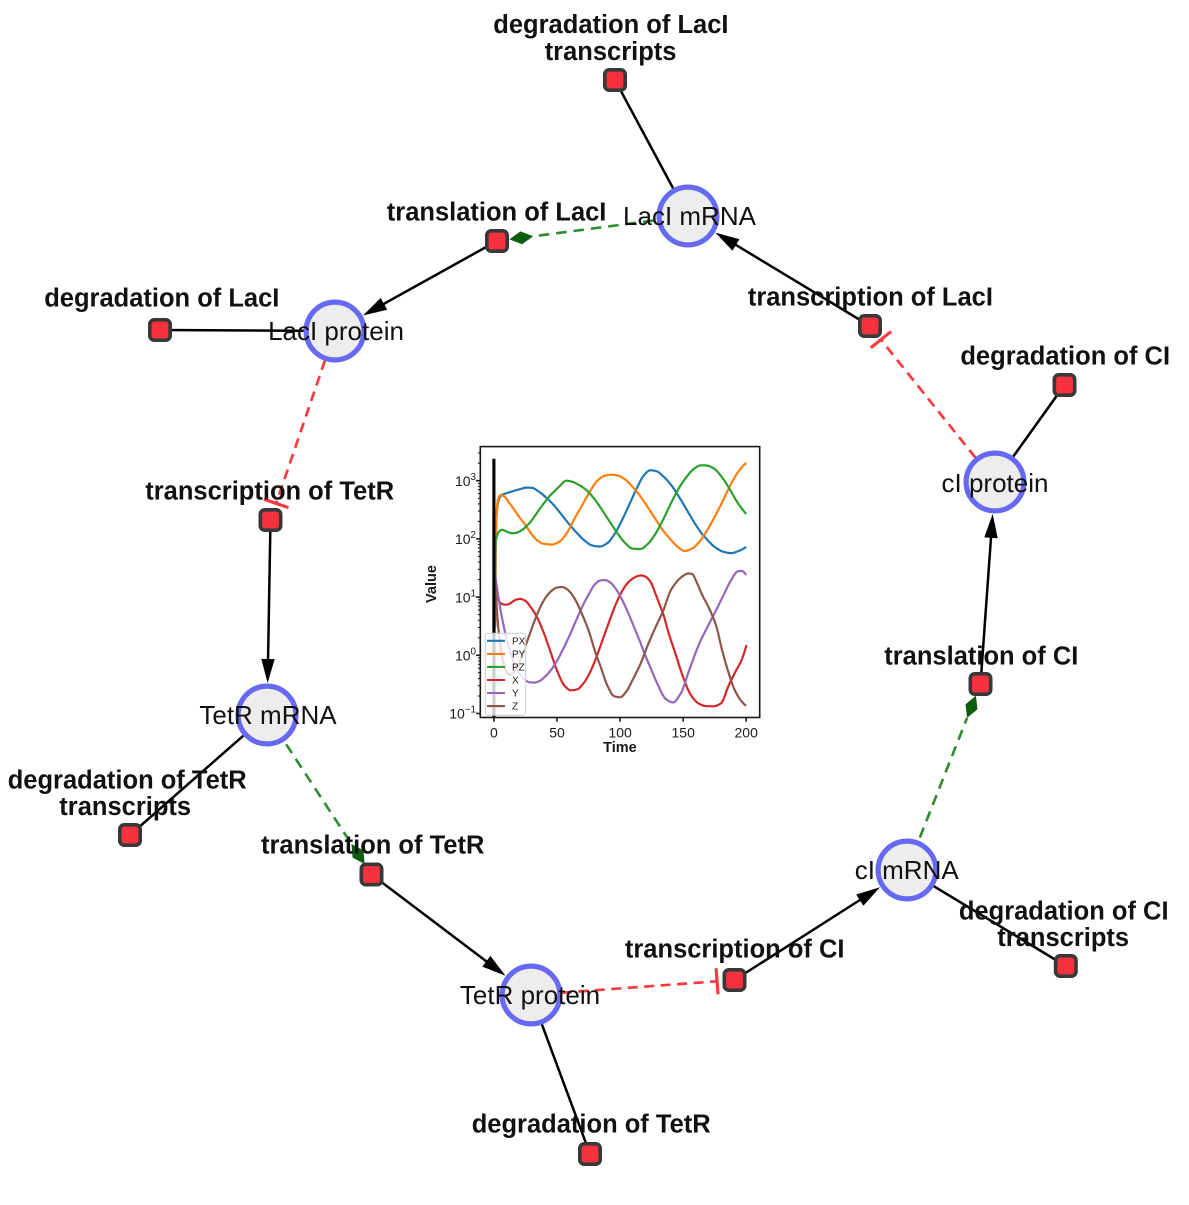 The image size is (1189, 1205). I want to click on svg-text: TetR protein, so click(530, 995).